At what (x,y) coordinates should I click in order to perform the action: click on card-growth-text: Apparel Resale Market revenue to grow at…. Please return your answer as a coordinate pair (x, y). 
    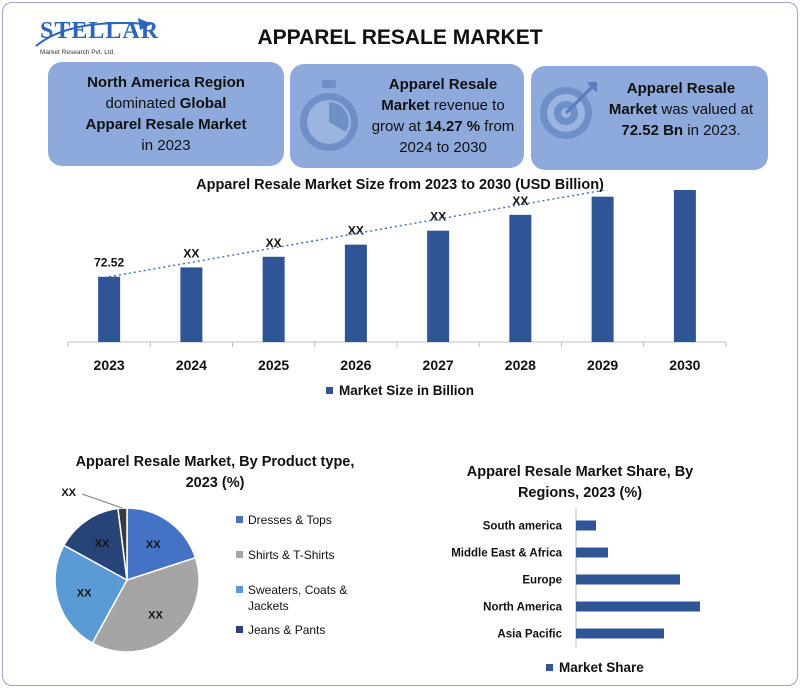
    Looking at the image, I should click on (443, 116).